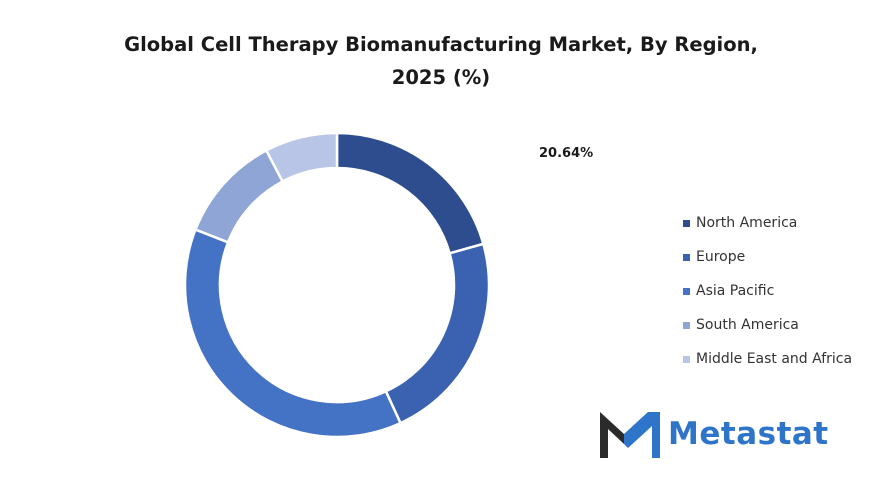 This screenshot has width=882, height=484. I want to click on donut-slice-north-america, so click(410, 193).